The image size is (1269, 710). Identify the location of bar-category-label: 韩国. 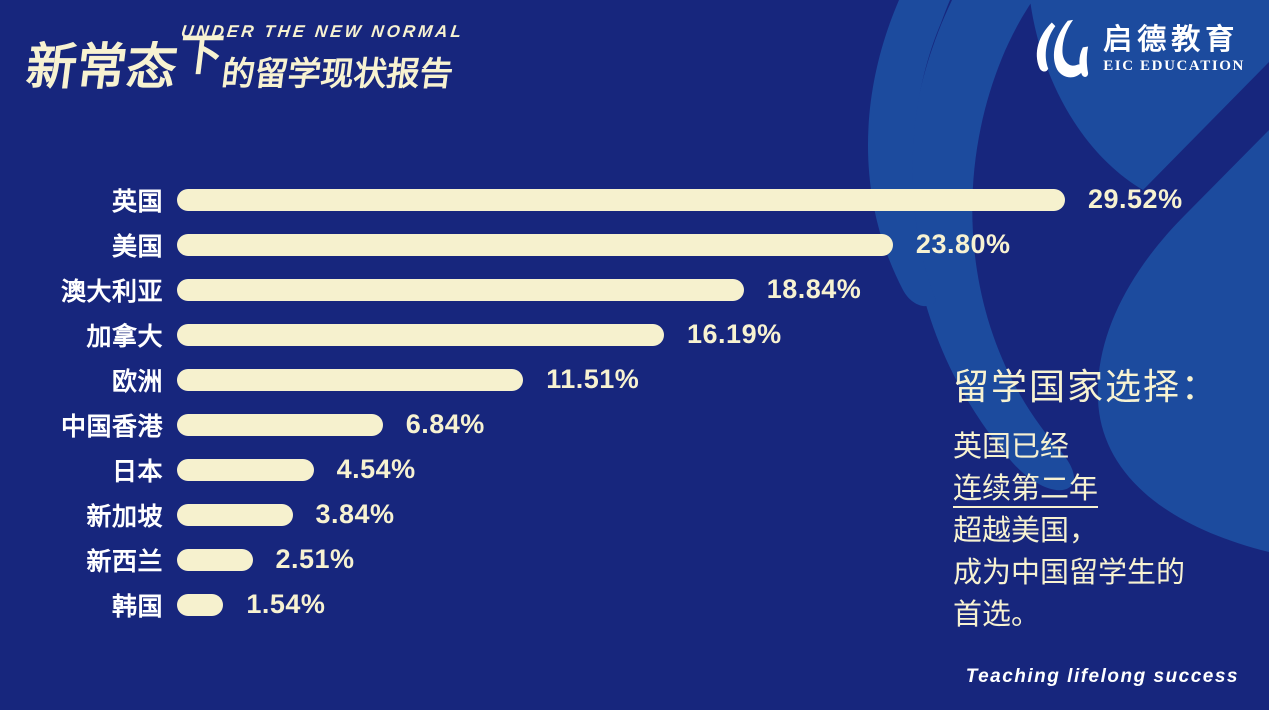
(137, 606).